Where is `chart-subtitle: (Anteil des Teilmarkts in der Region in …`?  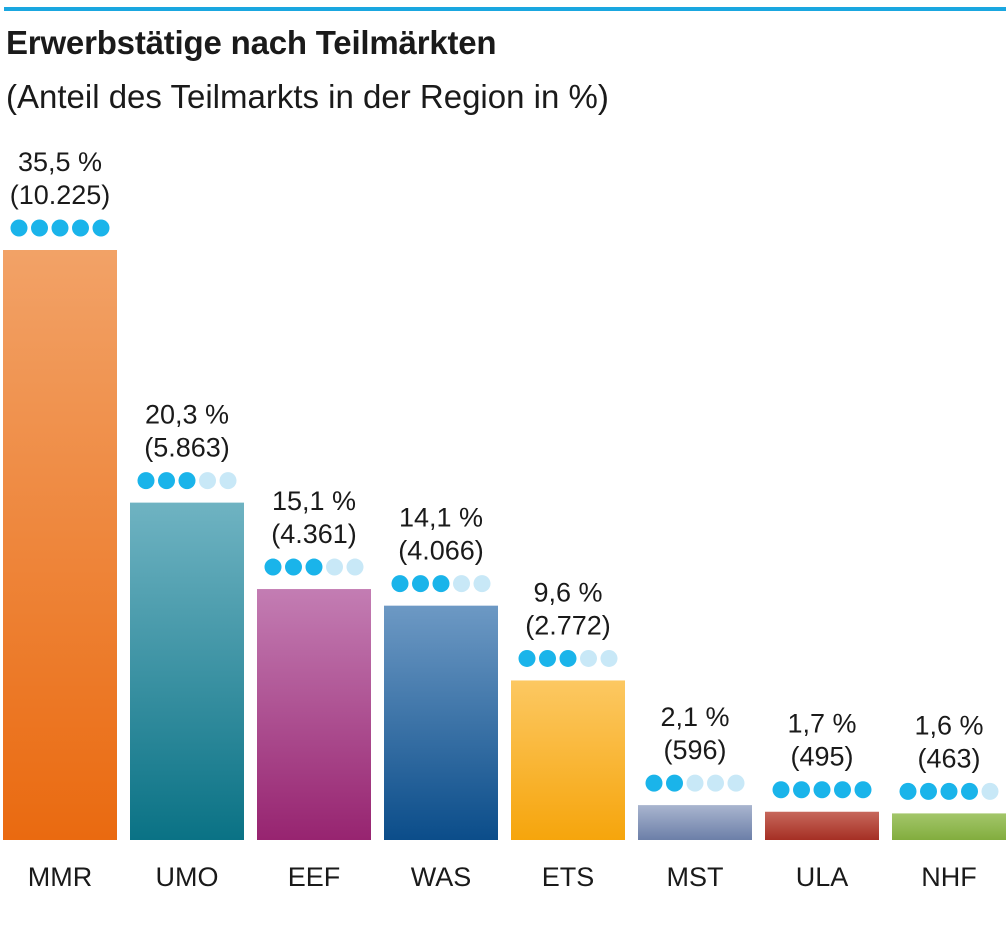
chart-subtitle: (Anteil des Teilmarkts in der Region in … is located at coordinates (307, 96).